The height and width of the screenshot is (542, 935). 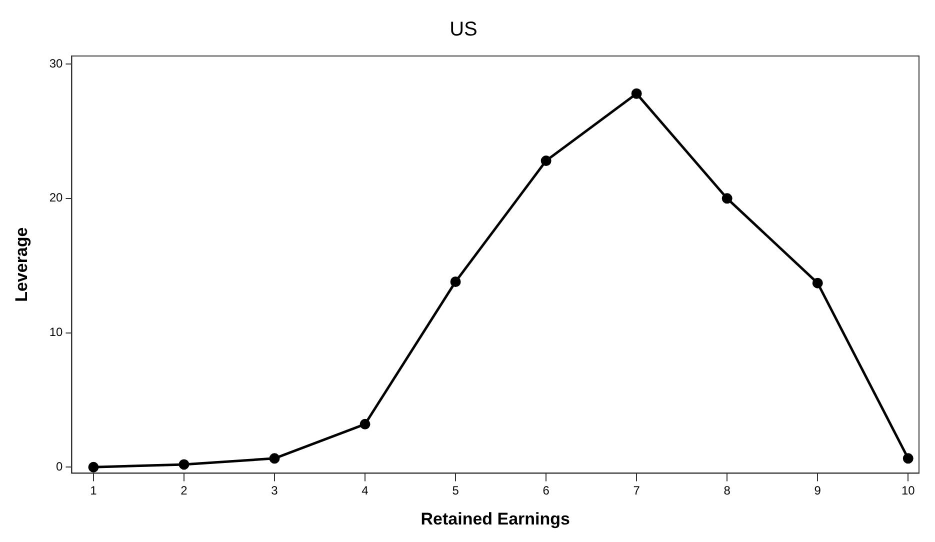 I want to click on y-axis-title: Leverage, so click(x=21, y=264).